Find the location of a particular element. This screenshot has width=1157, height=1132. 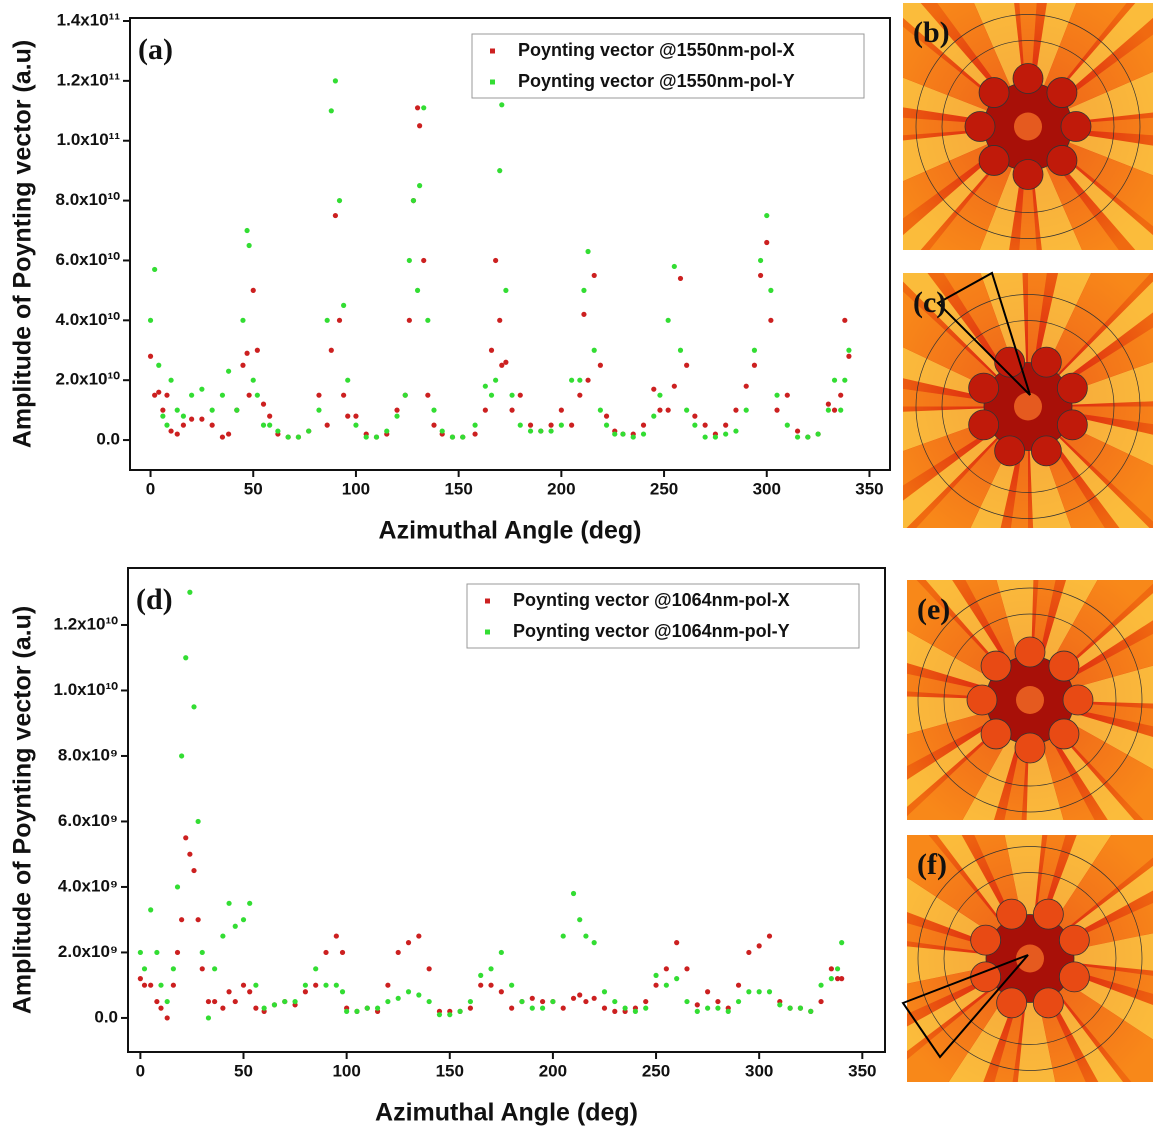

y-tick-label: 8.0x10¹⁰ is located at coordinates (88, 199).